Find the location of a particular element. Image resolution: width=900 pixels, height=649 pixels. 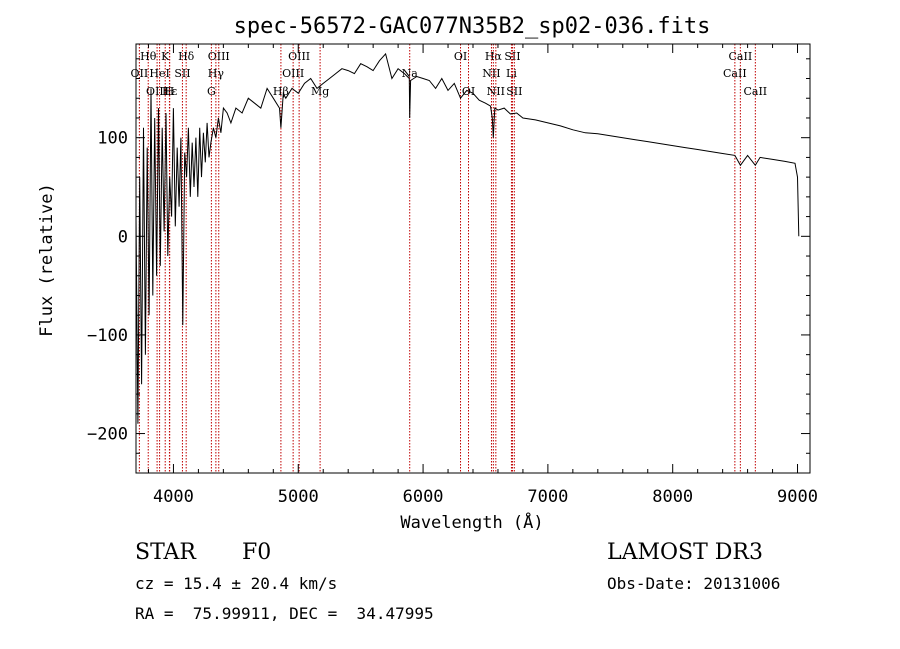

x-tick-label: 8000 is located at coordinates (672, 497).